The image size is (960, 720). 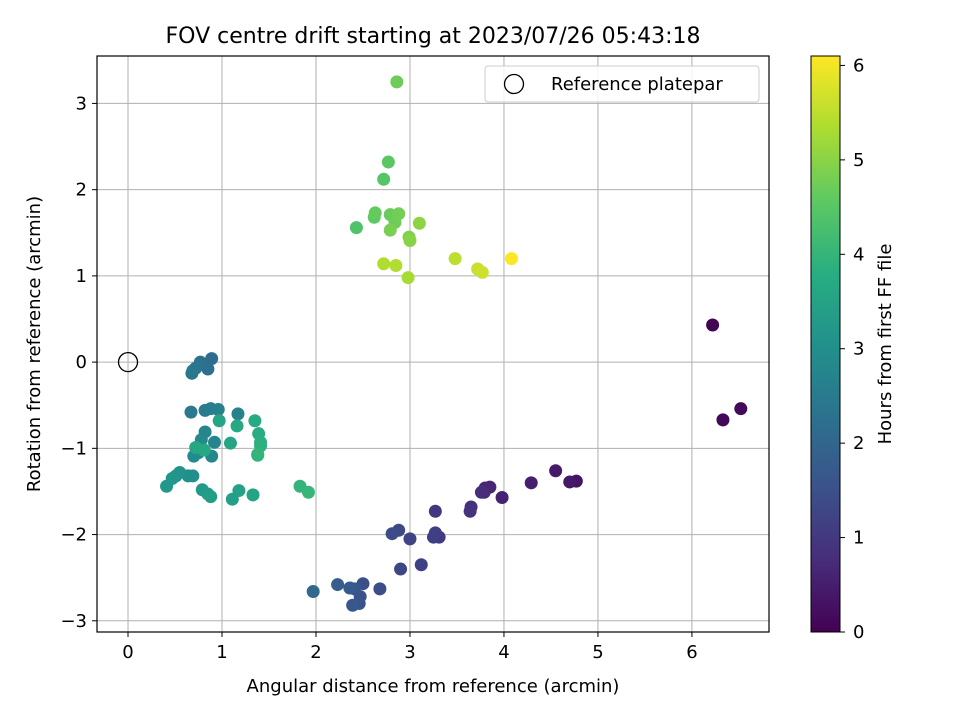 What do you see at coordinates (637, 84) in the screenshot?
I see `legend-entry-reference: Reference platepar` at bounding box center [637, 84].